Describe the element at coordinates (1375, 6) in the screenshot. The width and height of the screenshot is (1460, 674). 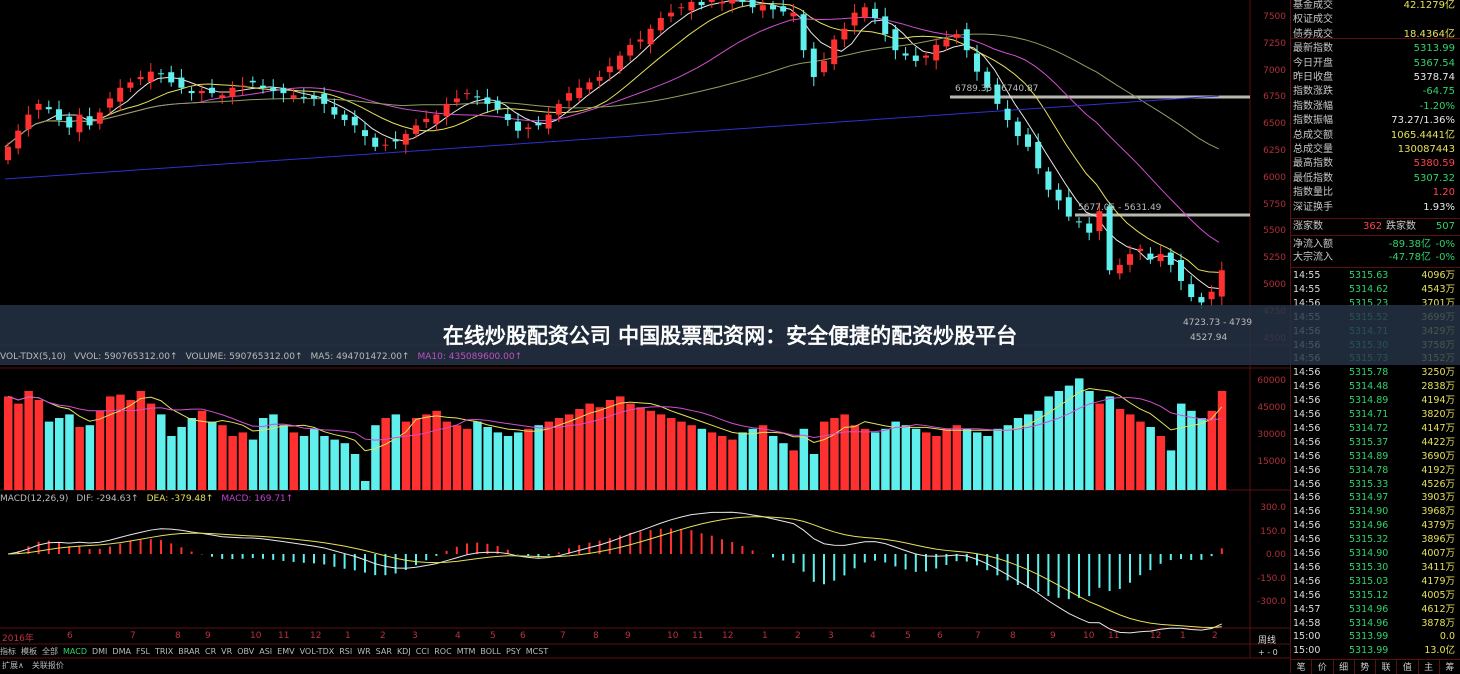
I see `stat-row: 基金成交 42.1279亿` at that location.